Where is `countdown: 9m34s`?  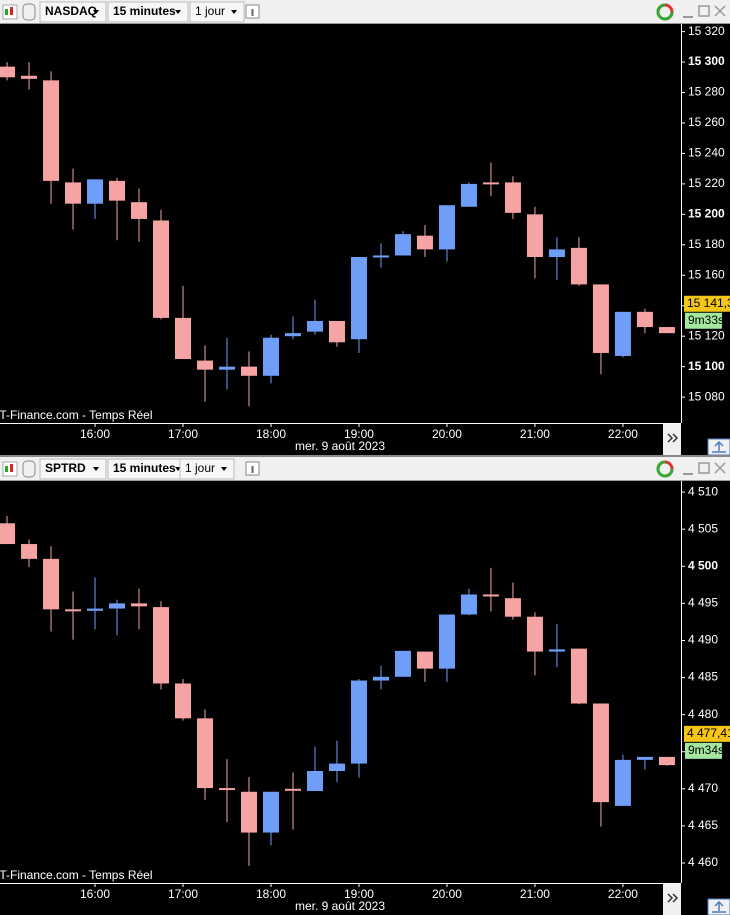
countdown: 9m34s is located at coordinates (706, 750).